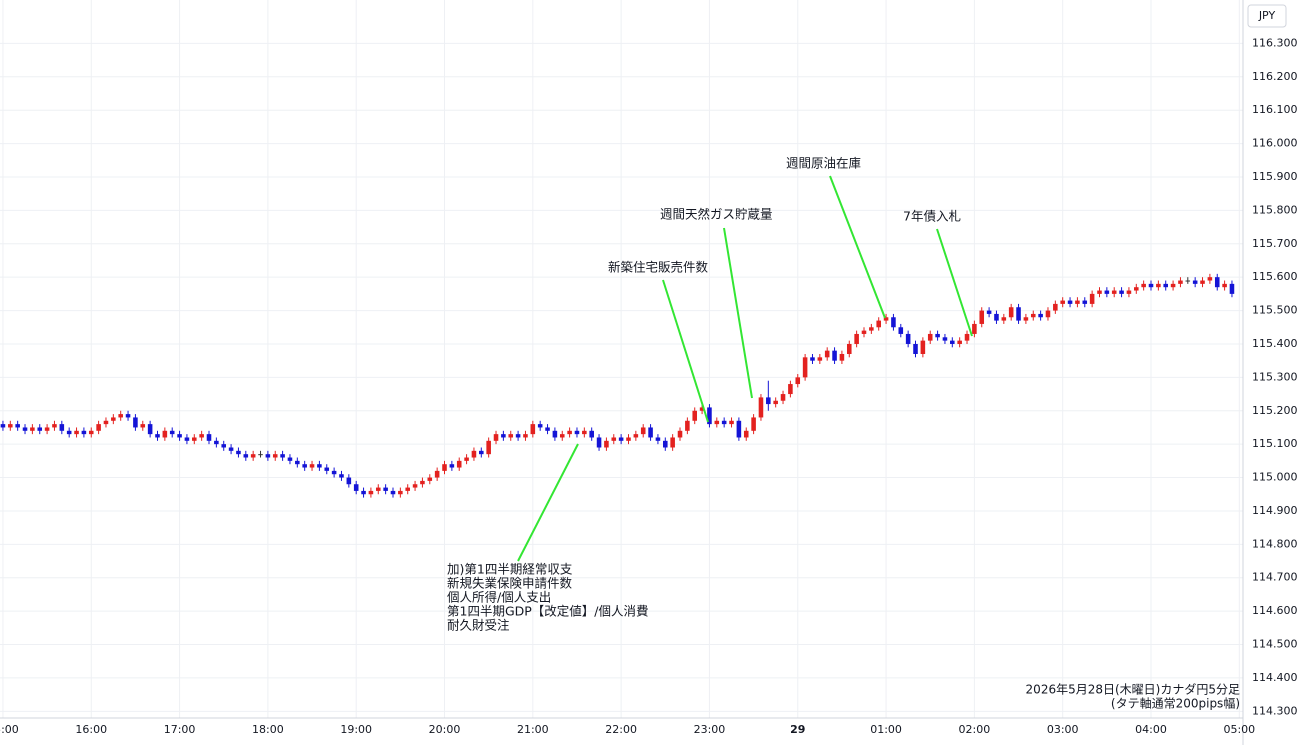  What do you see at coordinates (1275, 109) in the screenshot?
I see `y-tick-label: 116.100` at bounding box center [1275, 109].